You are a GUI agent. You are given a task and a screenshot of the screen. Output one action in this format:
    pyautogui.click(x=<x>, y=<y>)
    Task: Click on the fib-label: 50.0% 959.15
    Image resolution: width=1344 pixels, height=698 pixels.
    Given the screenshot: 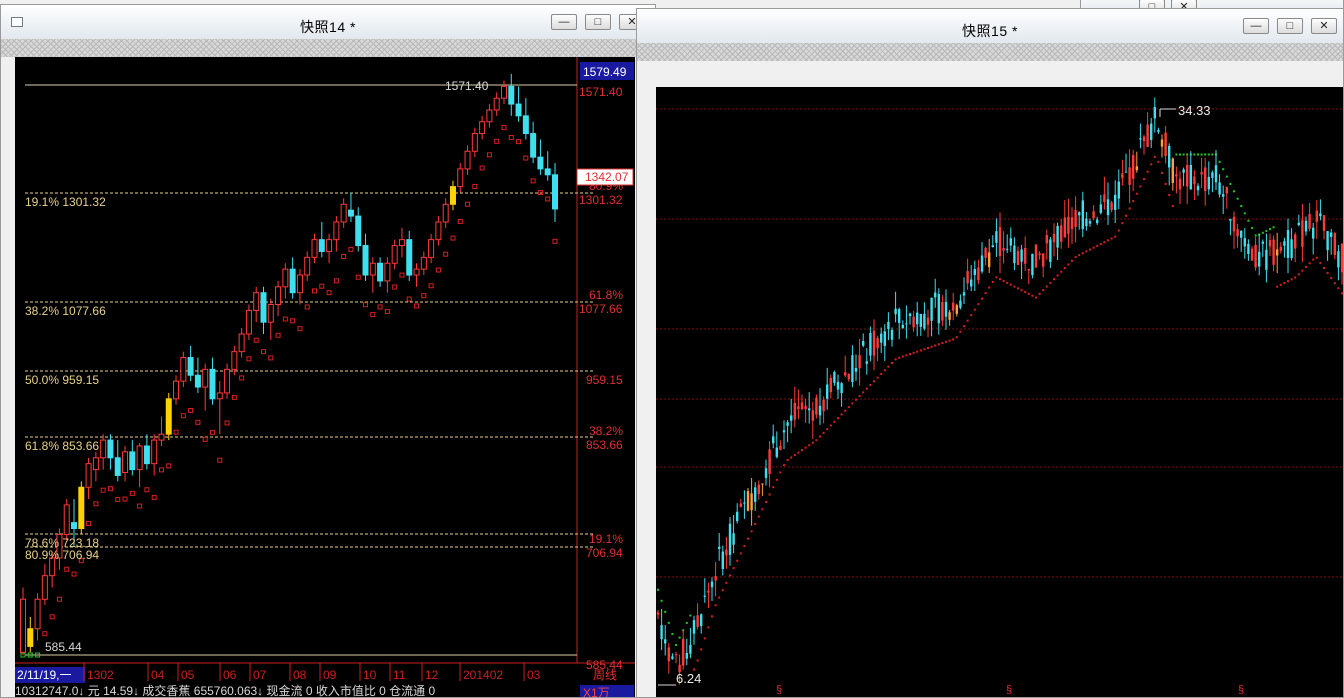 What is the action you would take?
    pyautogui.click(x=62, y=380)
    